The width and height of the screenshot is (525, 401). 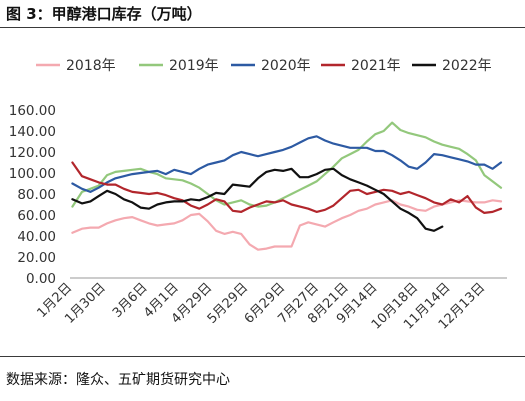 I want to click on legend-label: 2020年, so click(x=286, y=66).